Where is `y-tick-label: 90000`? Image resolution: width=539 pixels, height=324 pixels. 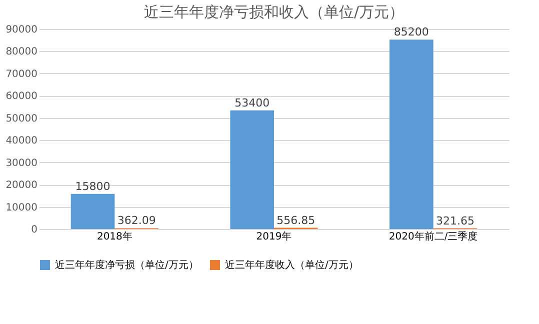 y-tick-label: 90000 is located at coordinates (22, 30).